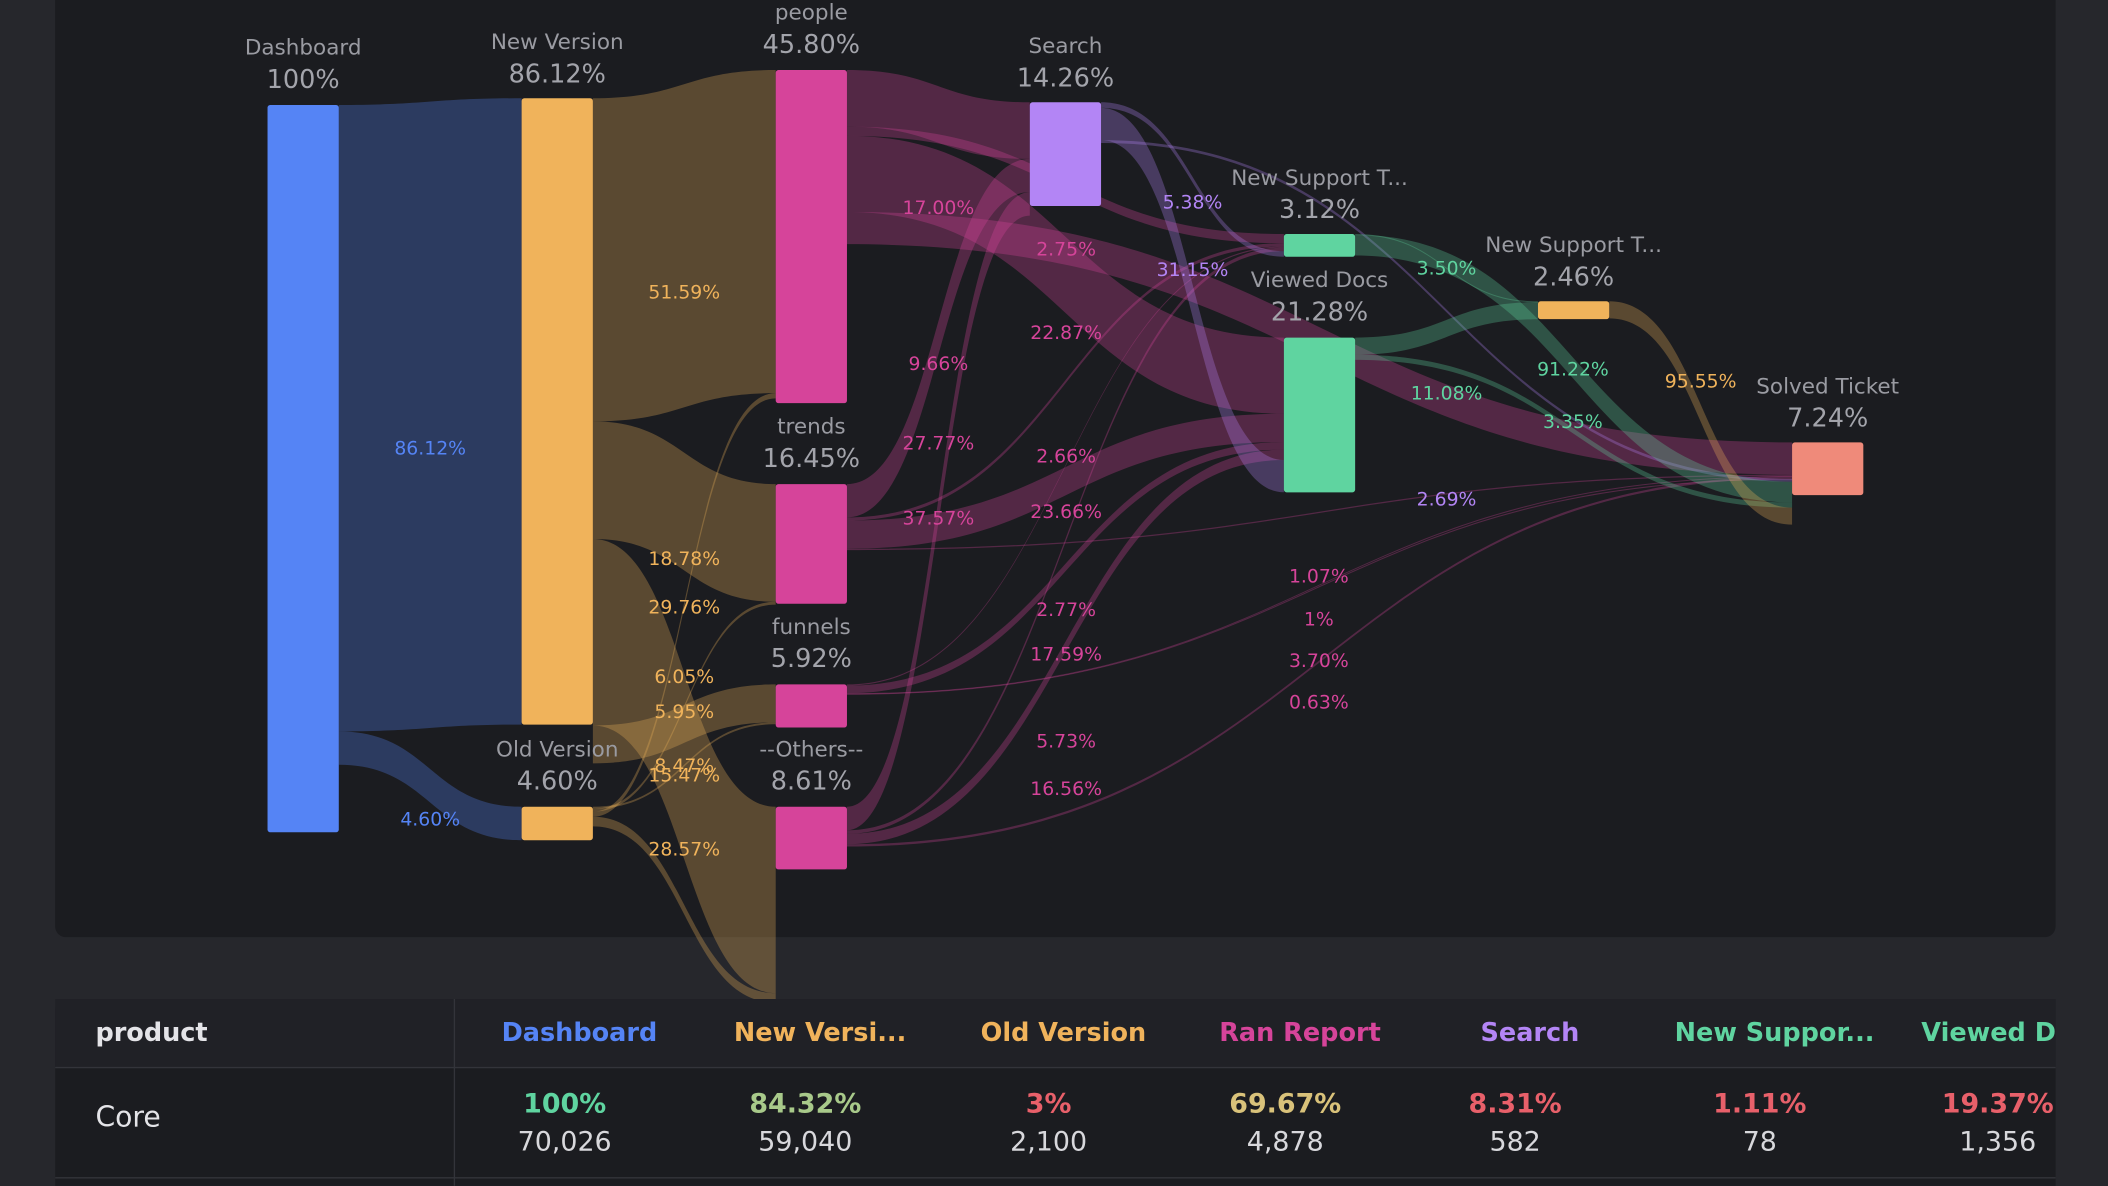 Image resolution: width=2108 pixels, height=1186 pixels. I want to click on column-header: Dashboard, so click(580, 1033).